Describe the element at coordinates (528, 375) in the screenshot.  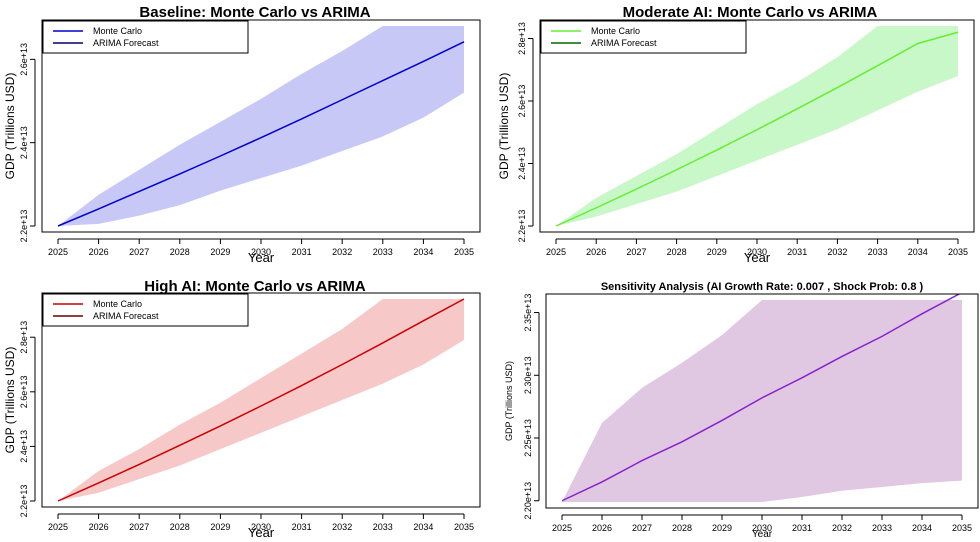
I see `y-tick-label: 2.30e+13` at that location.